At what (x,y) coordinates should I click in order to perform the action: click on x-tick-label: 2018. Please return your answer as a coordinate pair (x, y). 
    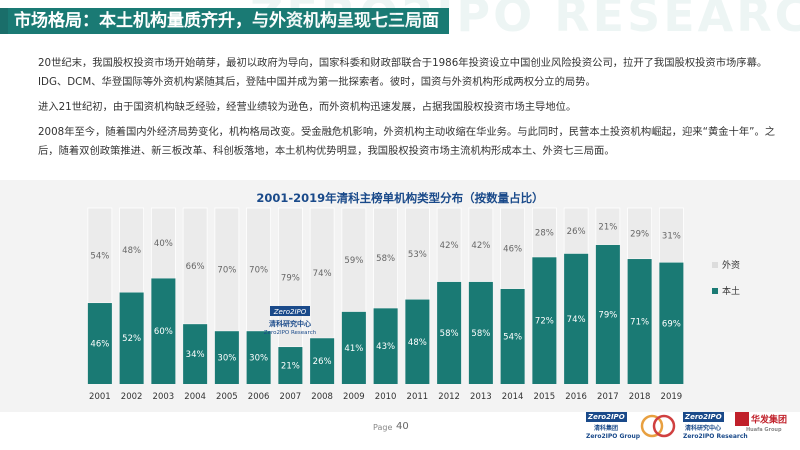
    Looking at the image, I should click on (640, 397).